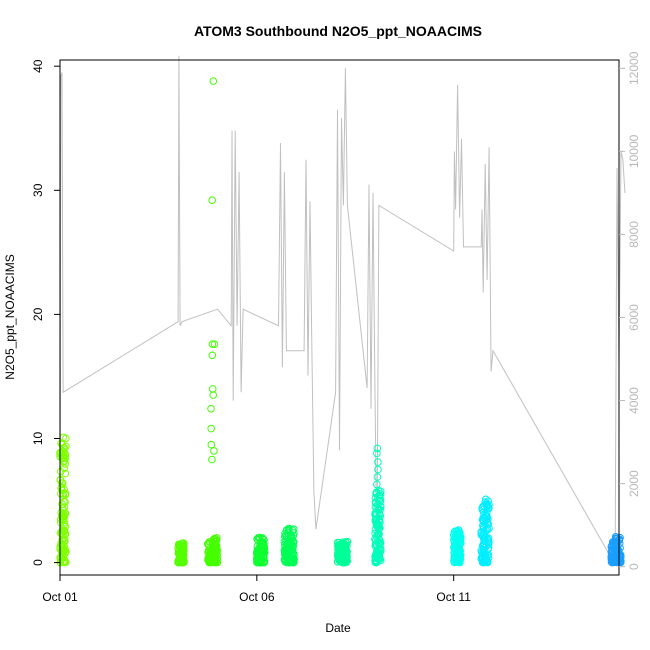  I want to click on y-tick-label: 20, so click(38, 314).